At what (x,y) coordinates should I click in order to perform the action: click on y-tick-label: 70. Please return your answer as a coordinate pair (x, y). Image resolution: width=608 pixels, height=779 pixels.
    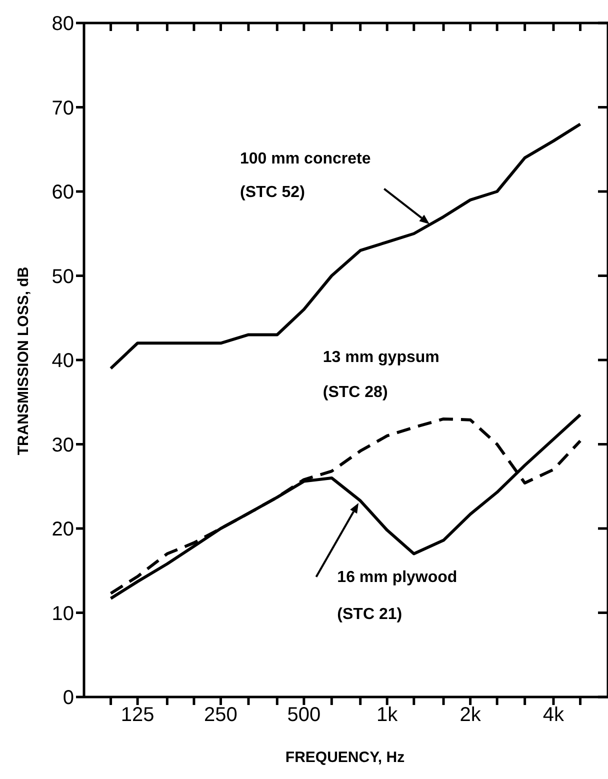
    Looking at the image, I should click on (63, 108).